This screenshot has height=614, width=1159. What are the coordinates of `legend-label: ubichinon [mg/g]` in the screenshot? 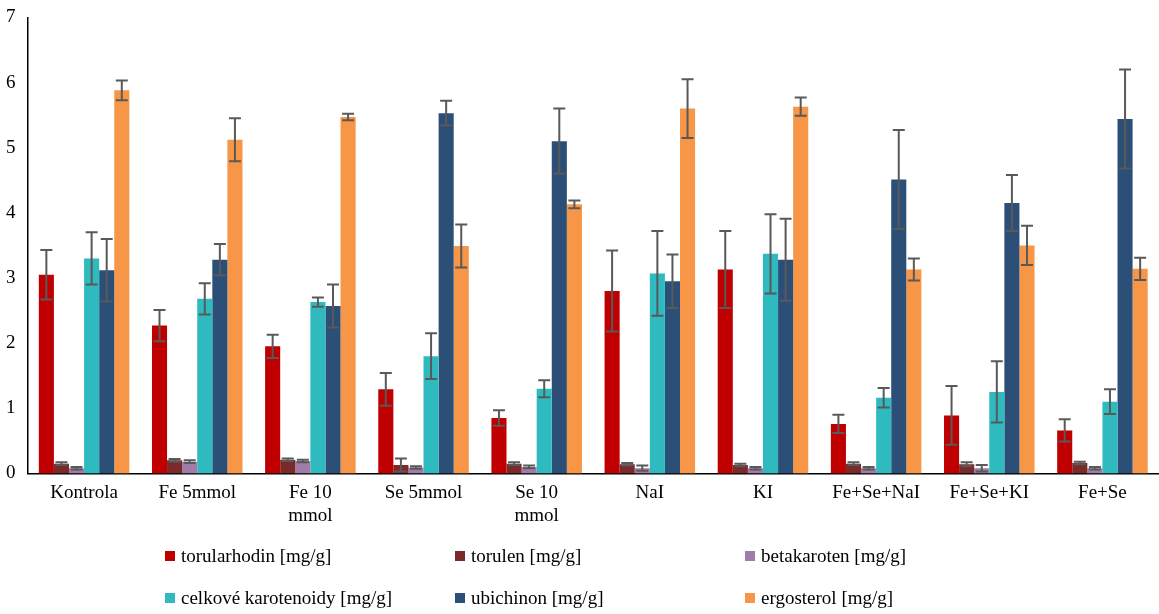 It's located at (537, 598).